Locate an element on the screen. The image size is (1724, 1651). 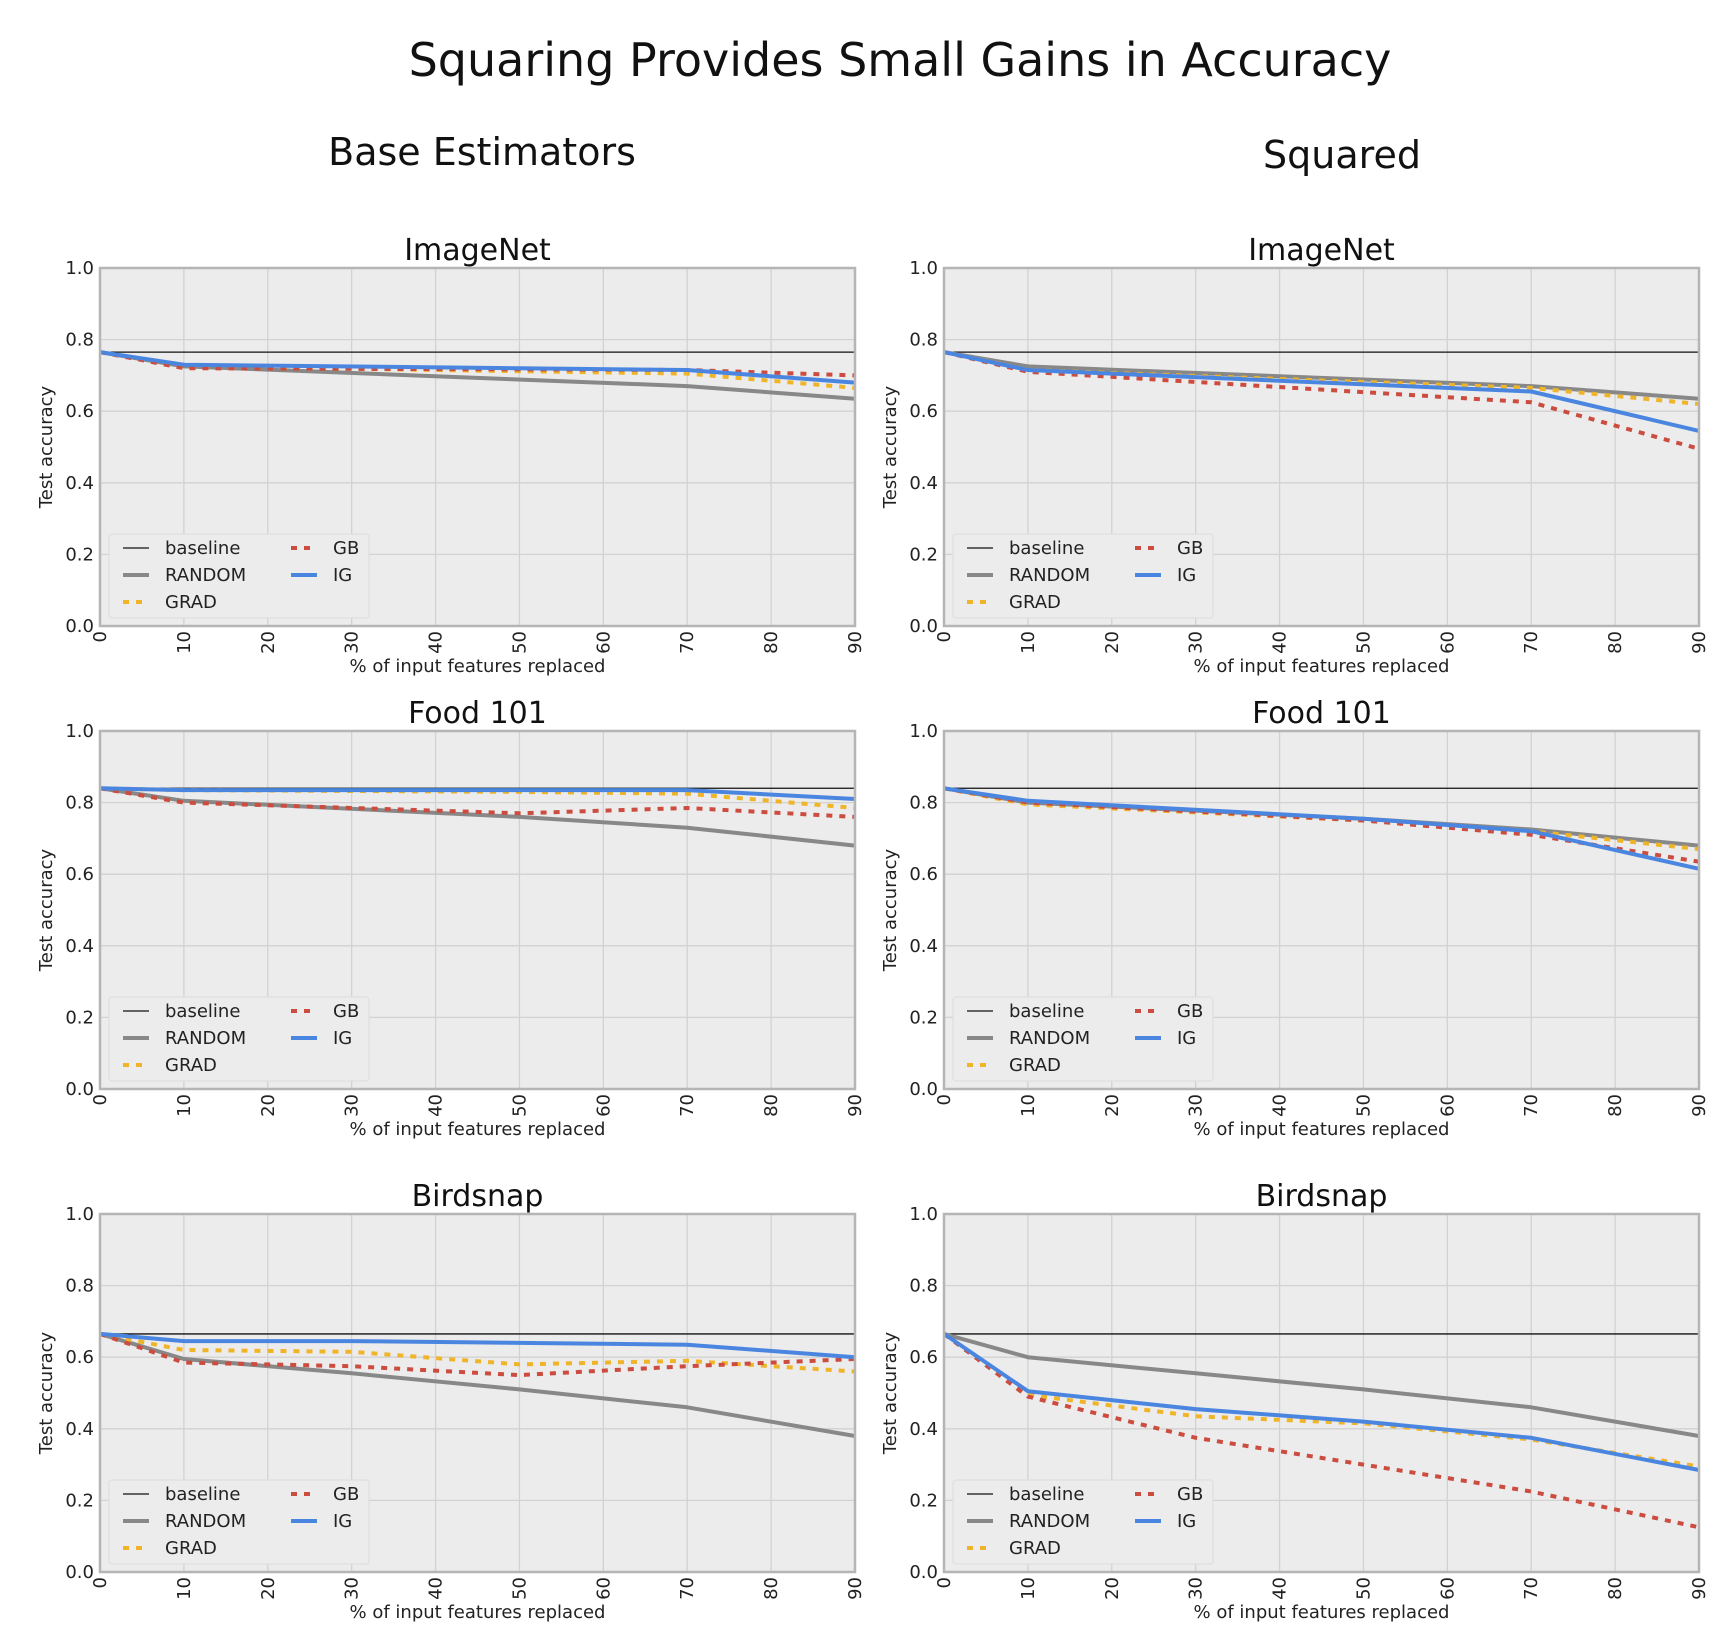
x-tick-label: 90 is located at coordinates (855, 642).